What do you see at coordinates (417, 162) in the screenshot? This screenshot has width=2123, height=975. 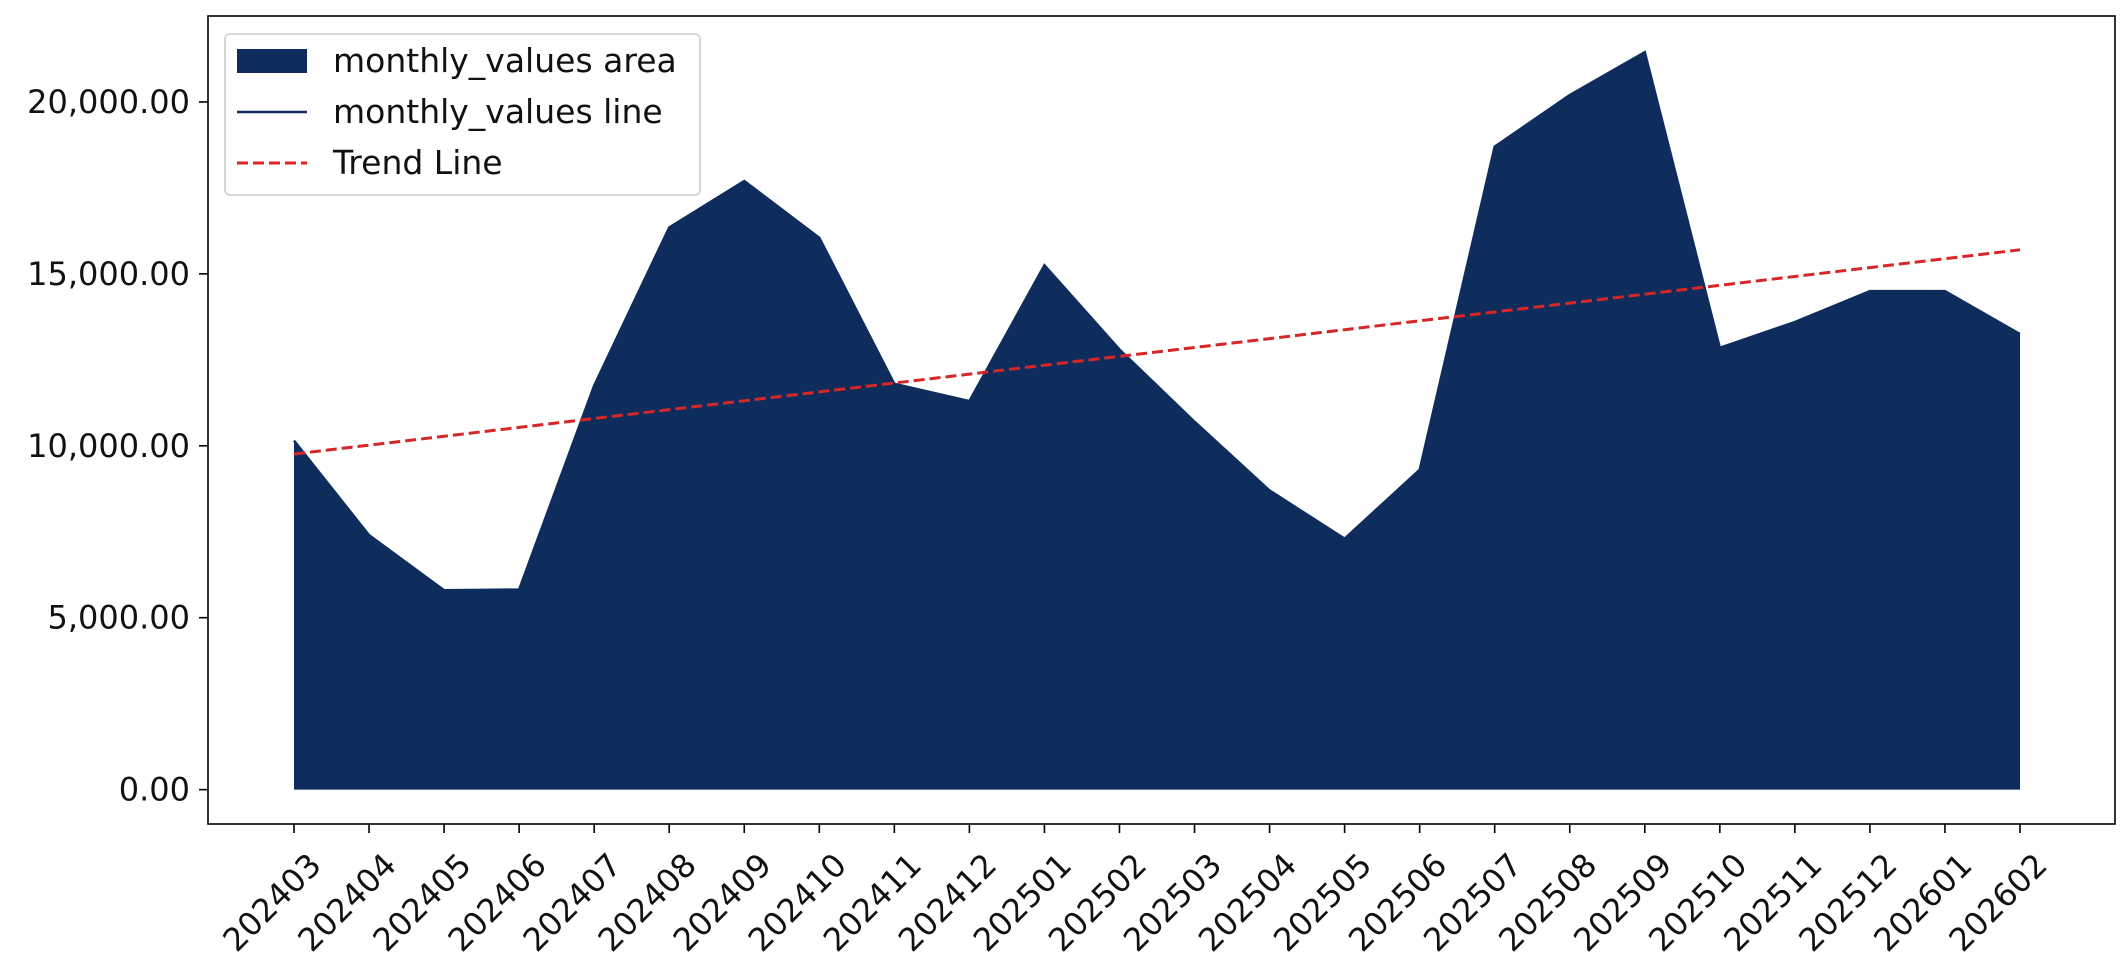 I see `legend-label: Trend Line` at bounding box center [417, 162].